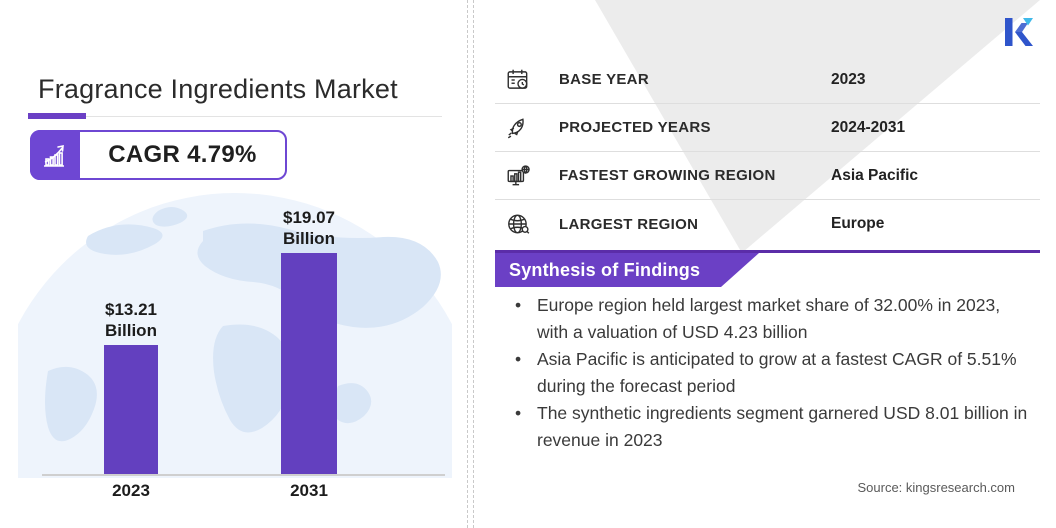  I want to click on fact-value: 2024-2031, so click(868, 127).